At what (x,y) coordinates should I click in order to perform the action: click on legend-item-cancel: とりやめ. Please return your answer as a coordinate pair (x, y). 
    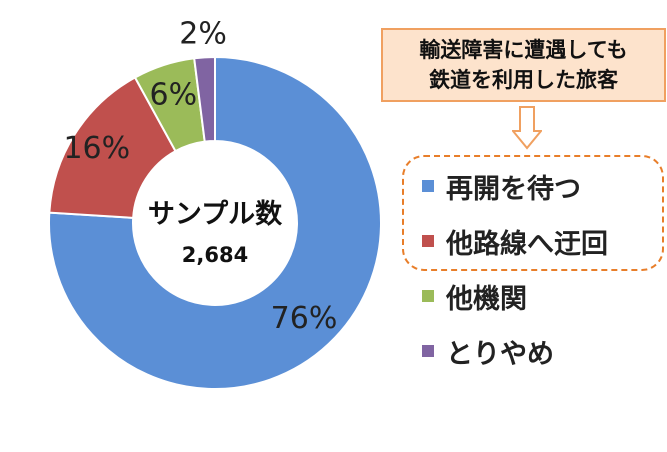
    Looking at the image, I should click on (488, 351).